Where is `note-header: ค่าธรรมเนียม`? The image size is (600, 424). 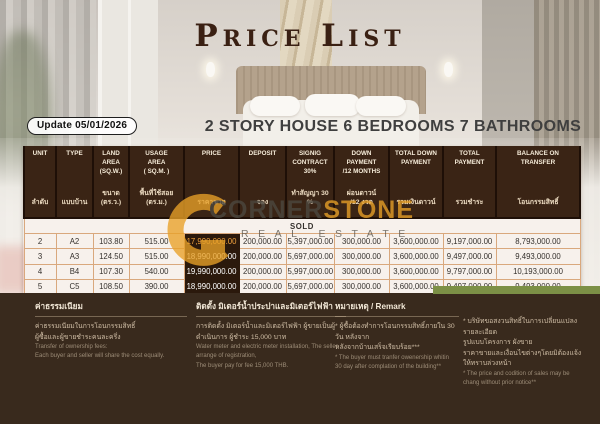
note-header: ค่าธรรมเนียม is located at coordinates (111, 308).